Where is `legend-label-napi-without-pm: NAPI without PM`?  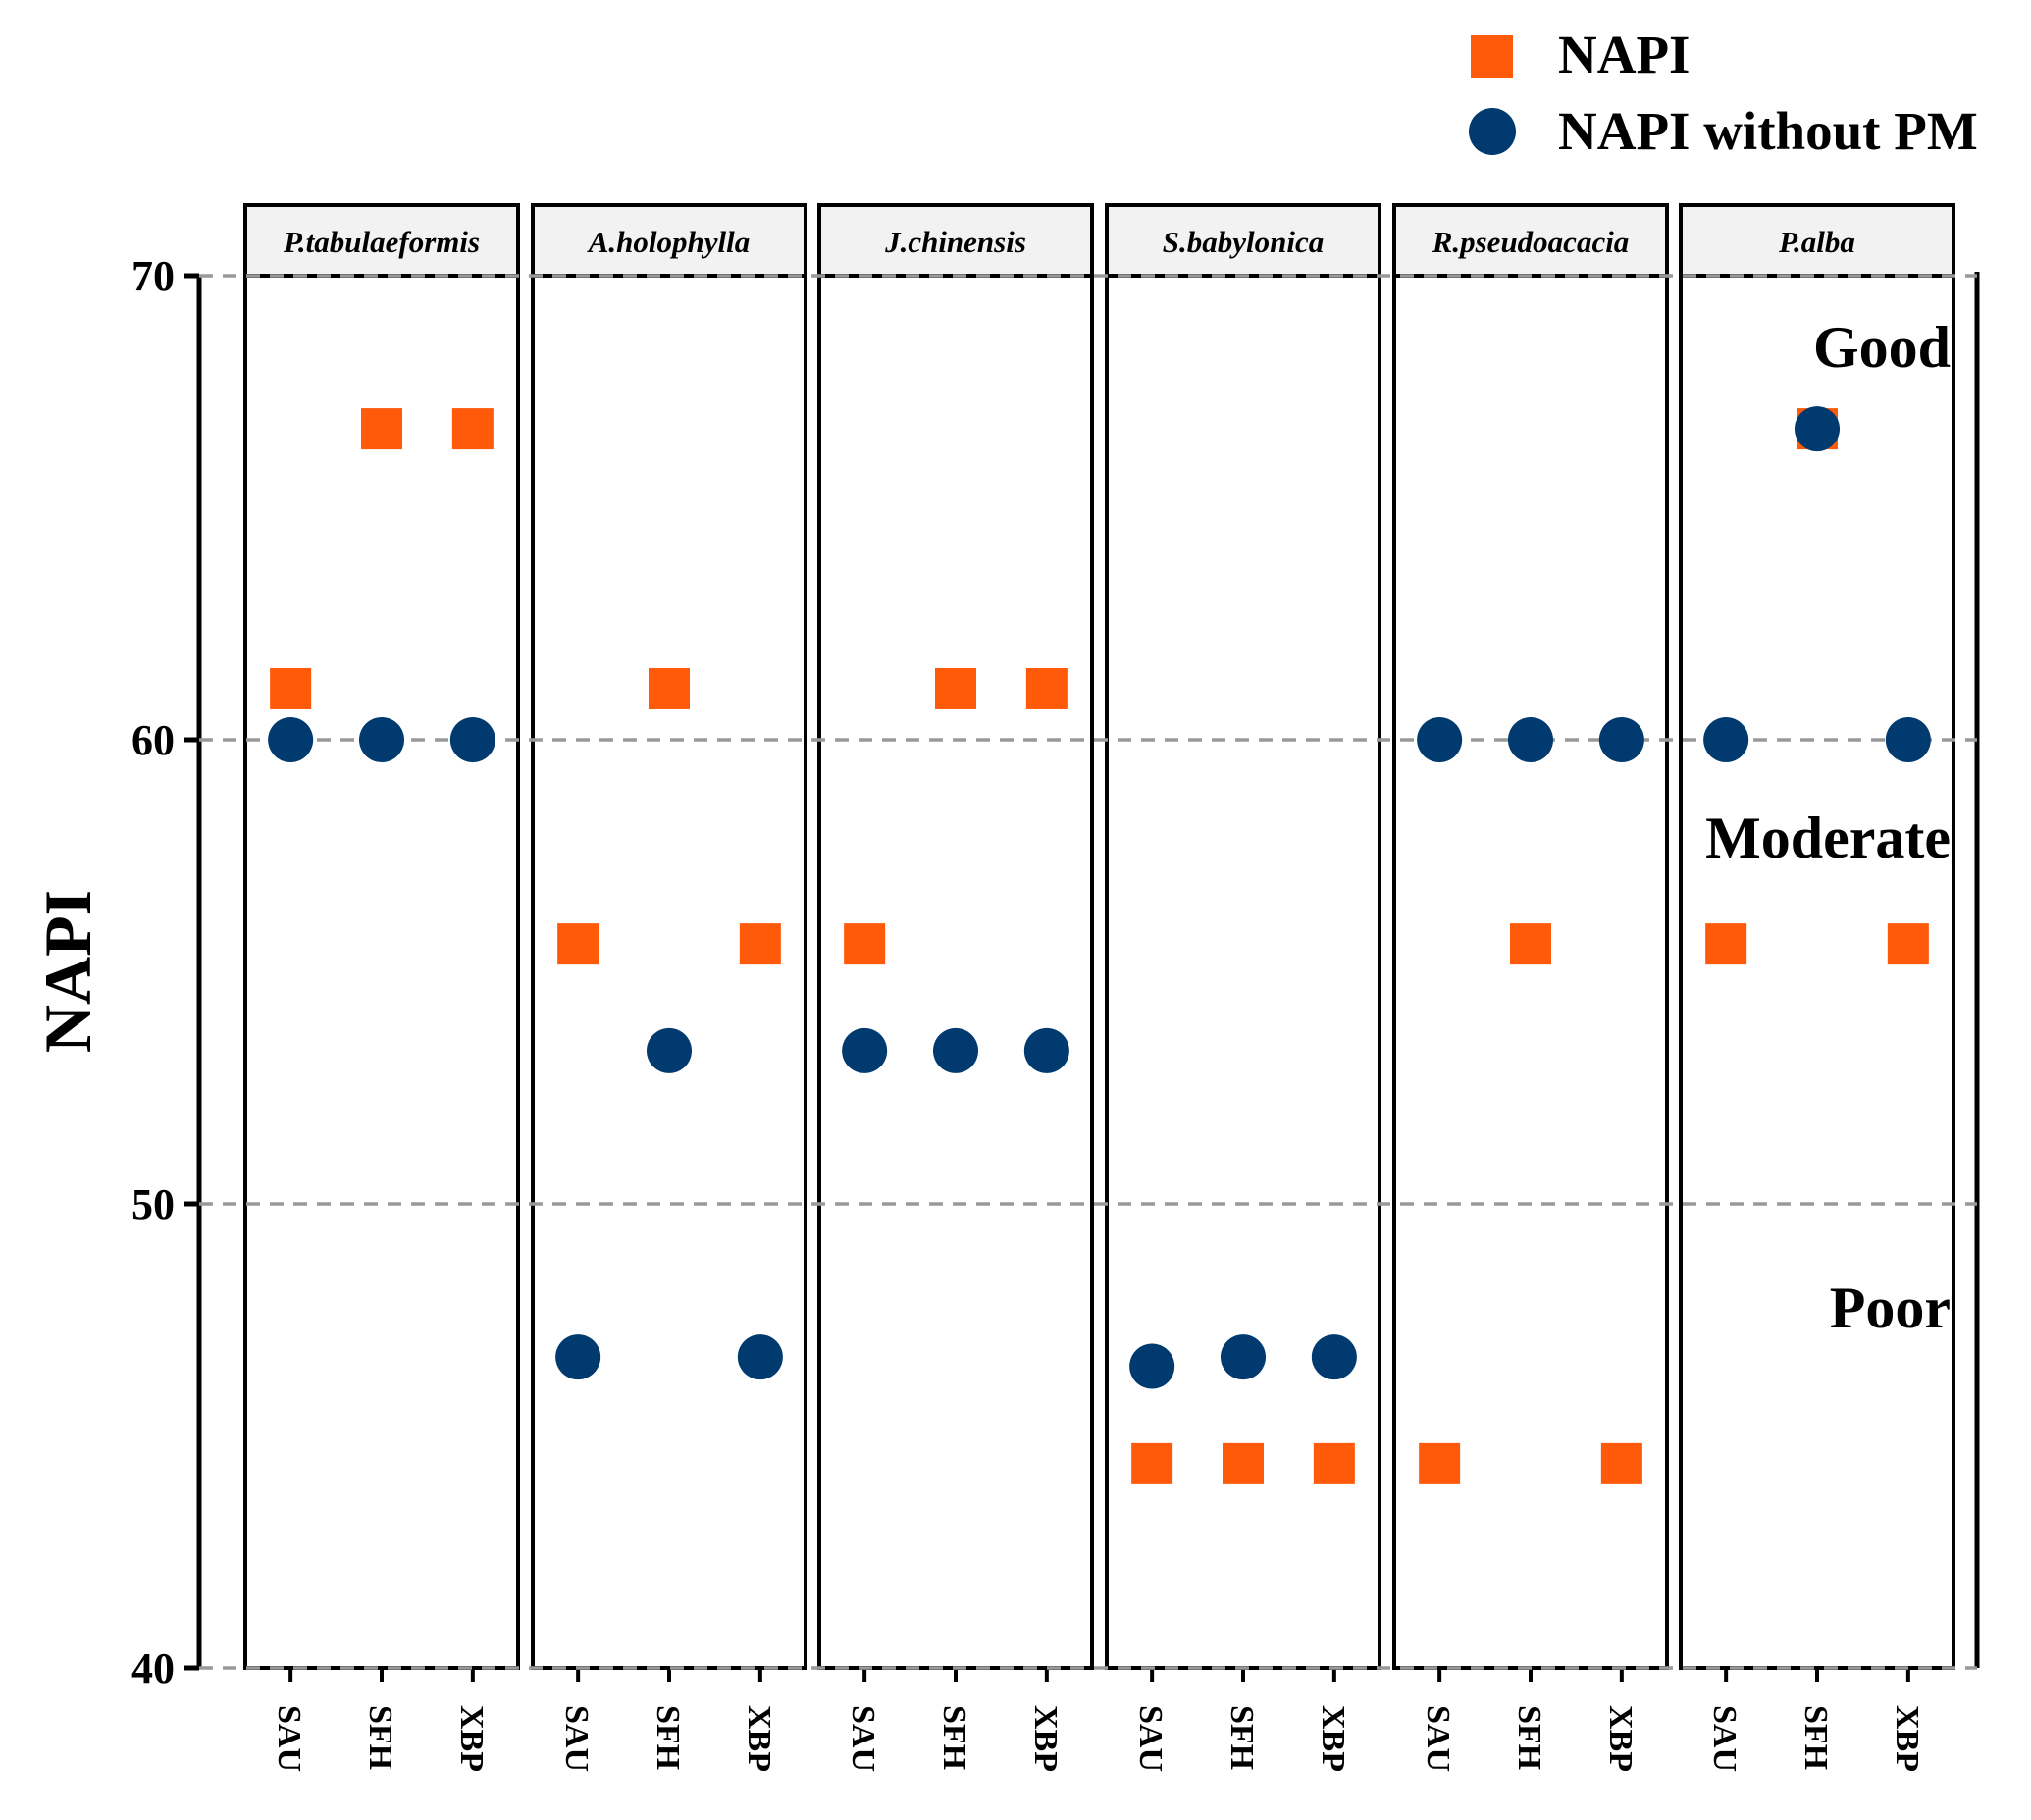
legend-label-napi-without-pm: NAPI without PM is located at coordinates (1768, 131).